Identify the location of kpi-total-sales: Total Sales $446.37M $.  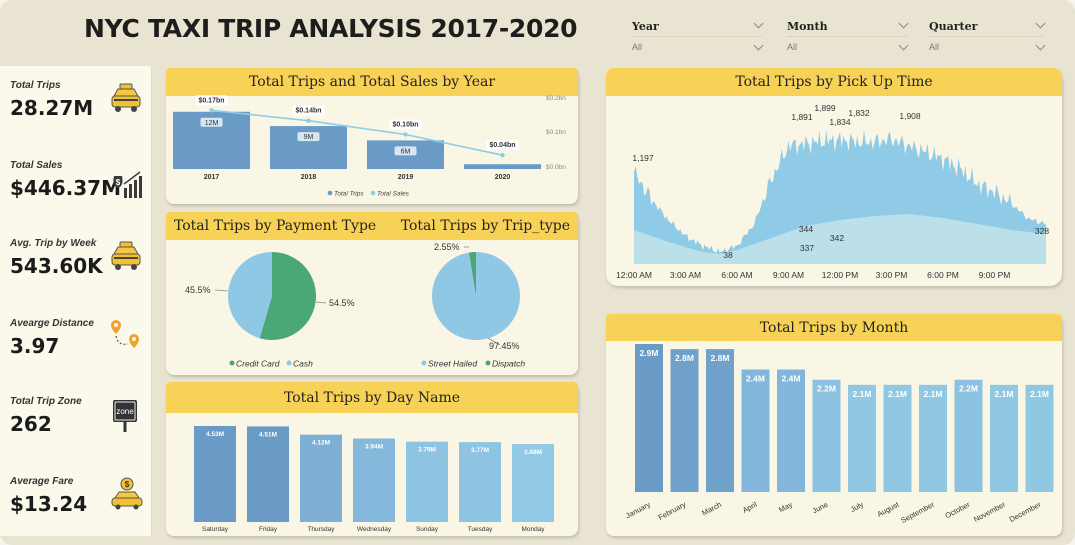
(80, 190).